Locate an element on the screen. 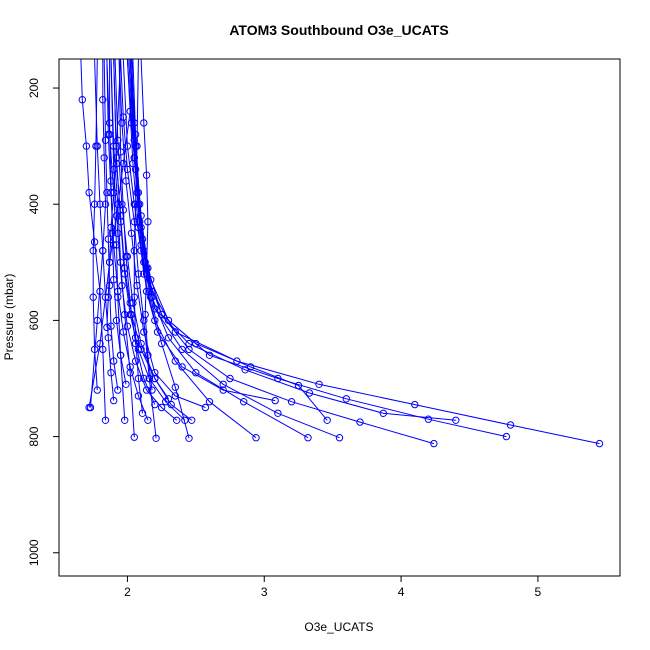 Image resolution: width=650 pixels, height=650 pixels. y-axis-label: Pressure (mbar) is located at coordinates (9, 317).